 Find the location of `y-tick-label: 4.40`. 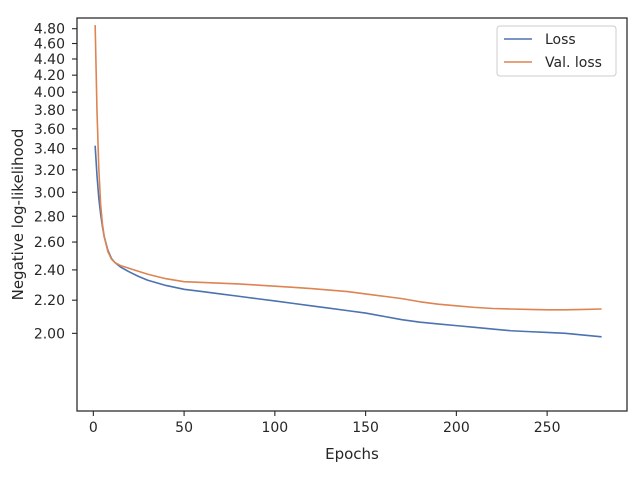

y-tick-label: 4.40 is located at coordinates (49, 60).